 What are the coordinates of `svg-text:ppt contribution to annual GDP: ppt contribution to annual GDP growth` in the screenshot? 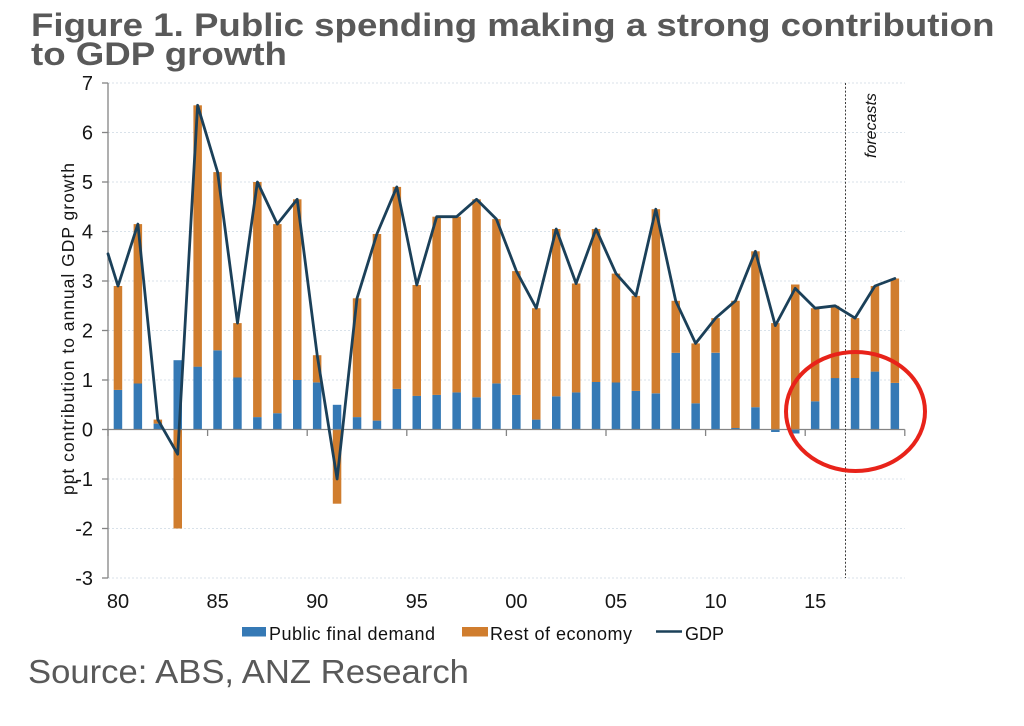 It's located at (68, 329).